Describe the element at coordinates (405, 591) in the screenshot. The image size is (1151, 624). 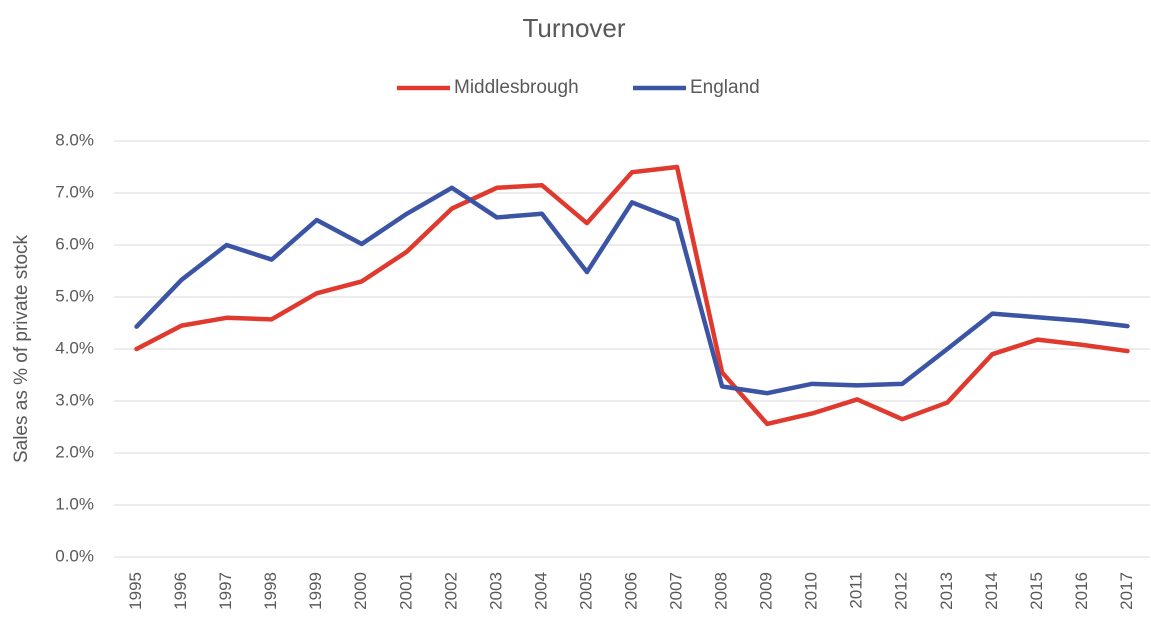
I see `x-tick-label: 2001` at that location.